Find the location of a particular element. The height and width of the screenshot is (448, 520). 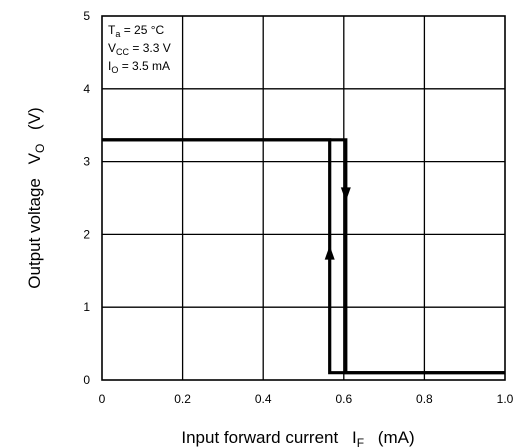

y-axis-label-sub: O is located at coordinates (40, 148).